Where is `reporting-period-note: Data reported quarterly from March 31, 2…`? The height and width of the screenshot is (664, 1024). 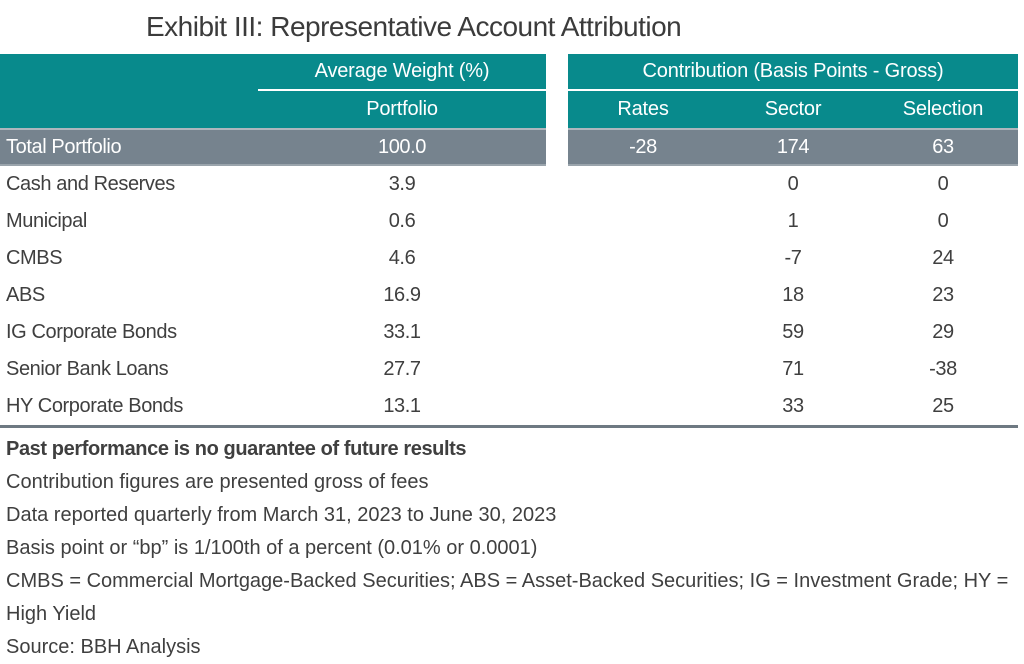 reporting-period-note: Data reported quarterly from March 31, 2… is located at coordinates (281, 515).